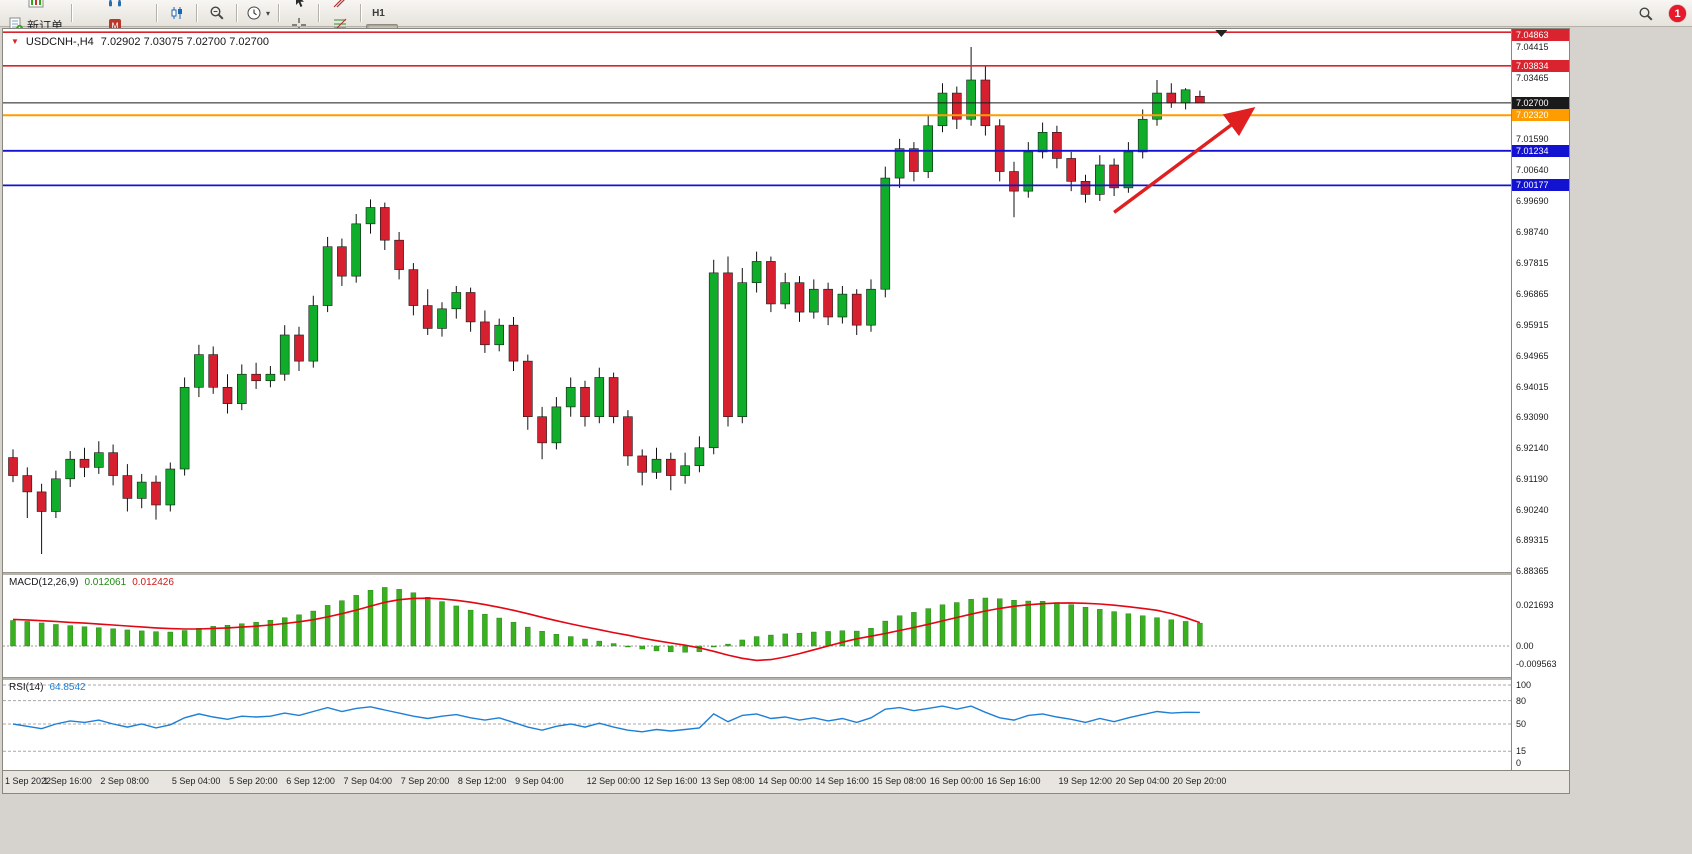 The image size is (1692, 854). I want to click on macd-scale-tick: 0.021693, so click(1535, 605).